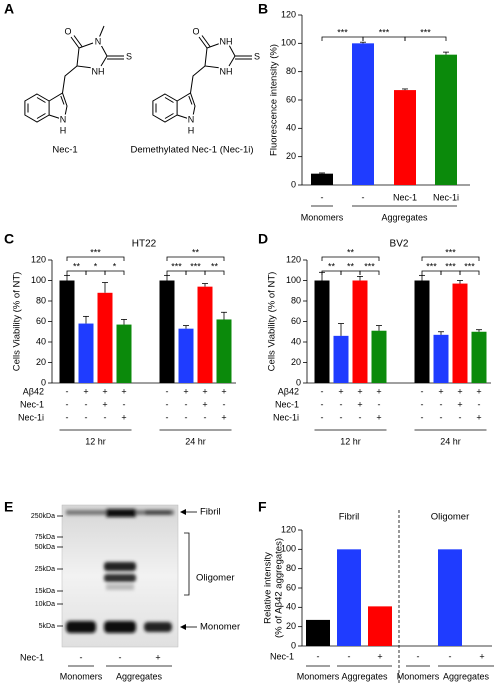  Describe the element at coordinates (43, 382) in the screenshot. I see `y-tick-label: 0` at that location.